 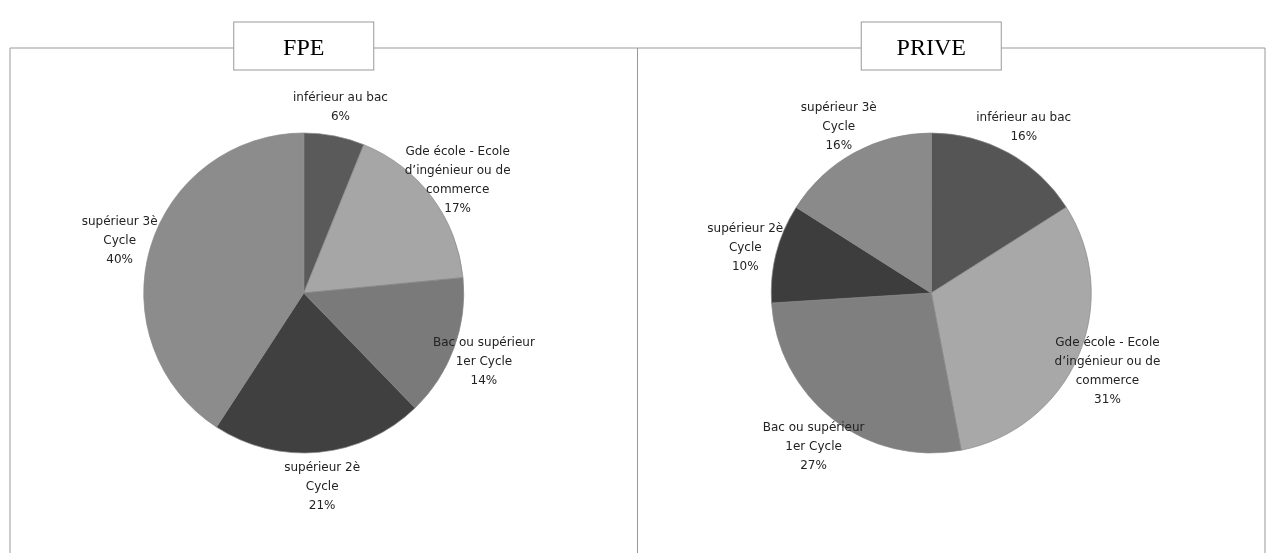 I want to click on chart-title: FPE, so click(x=304, y=47).